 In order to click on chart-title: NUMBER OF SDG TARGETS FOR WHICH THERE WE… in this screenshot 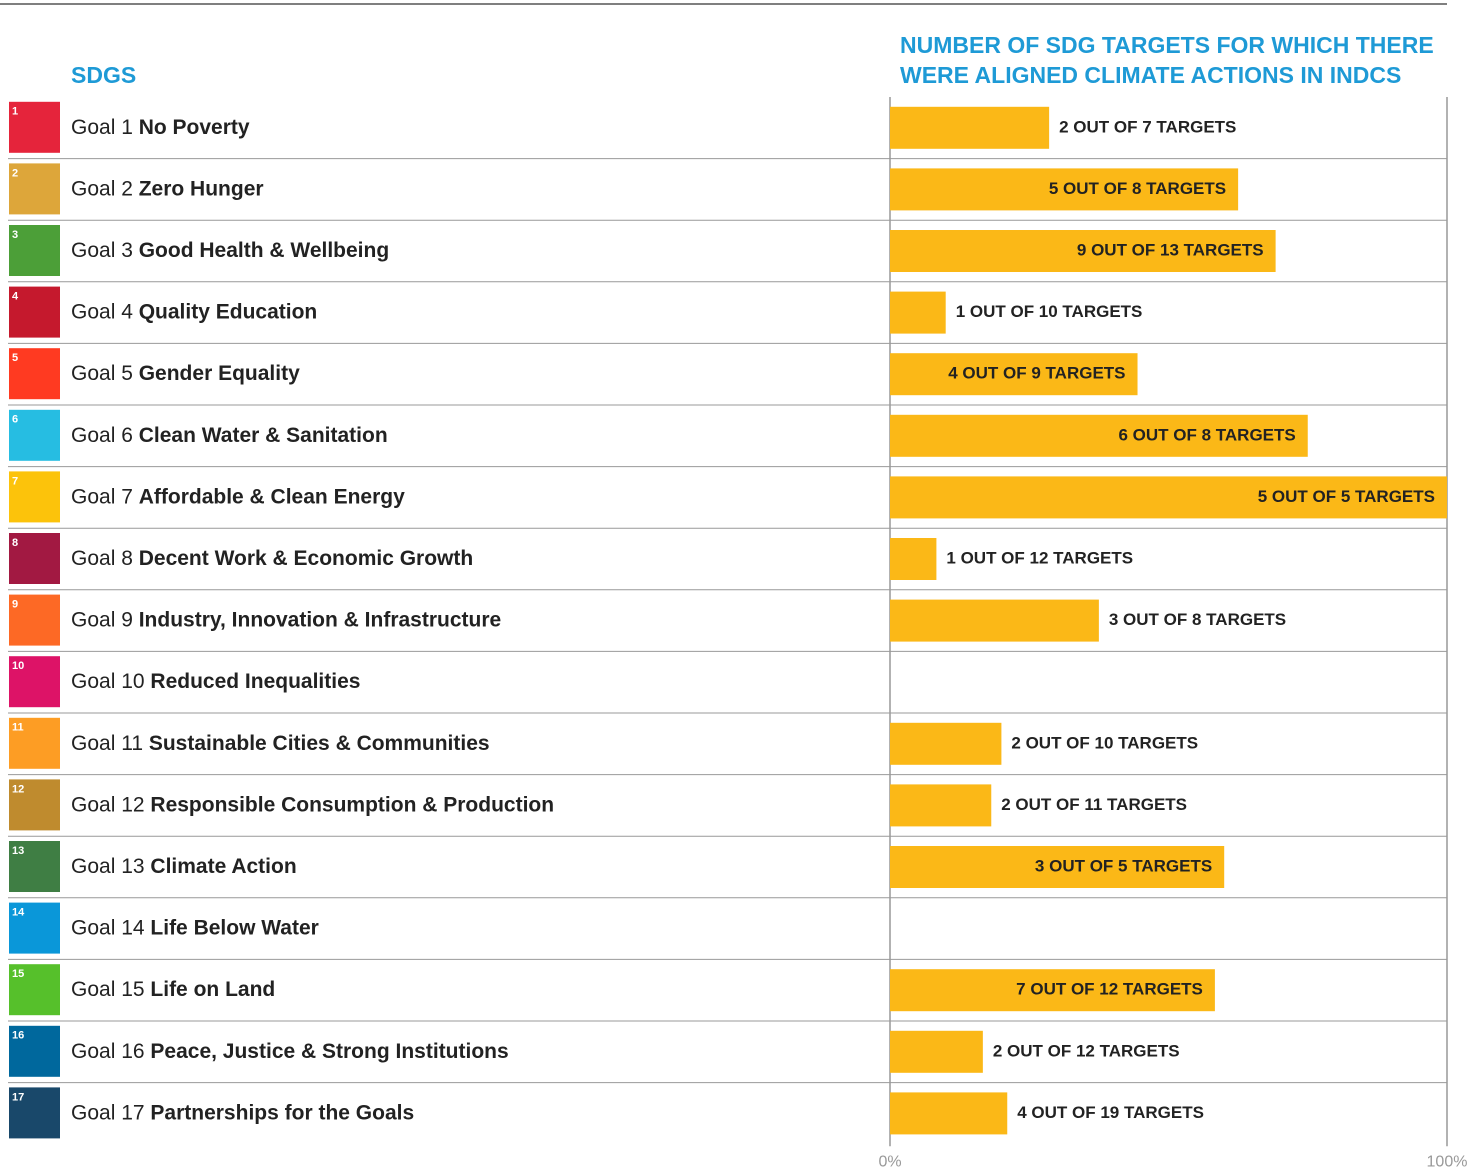, I will do `click(1167, 60)`.